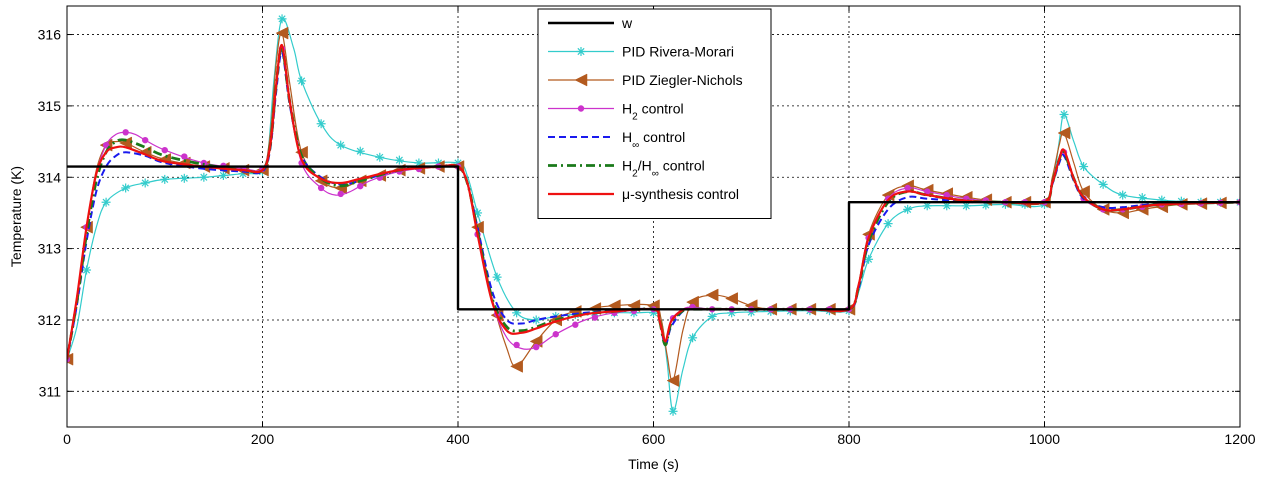  I want to click on y-tick-label: 315, so click(50, 106).